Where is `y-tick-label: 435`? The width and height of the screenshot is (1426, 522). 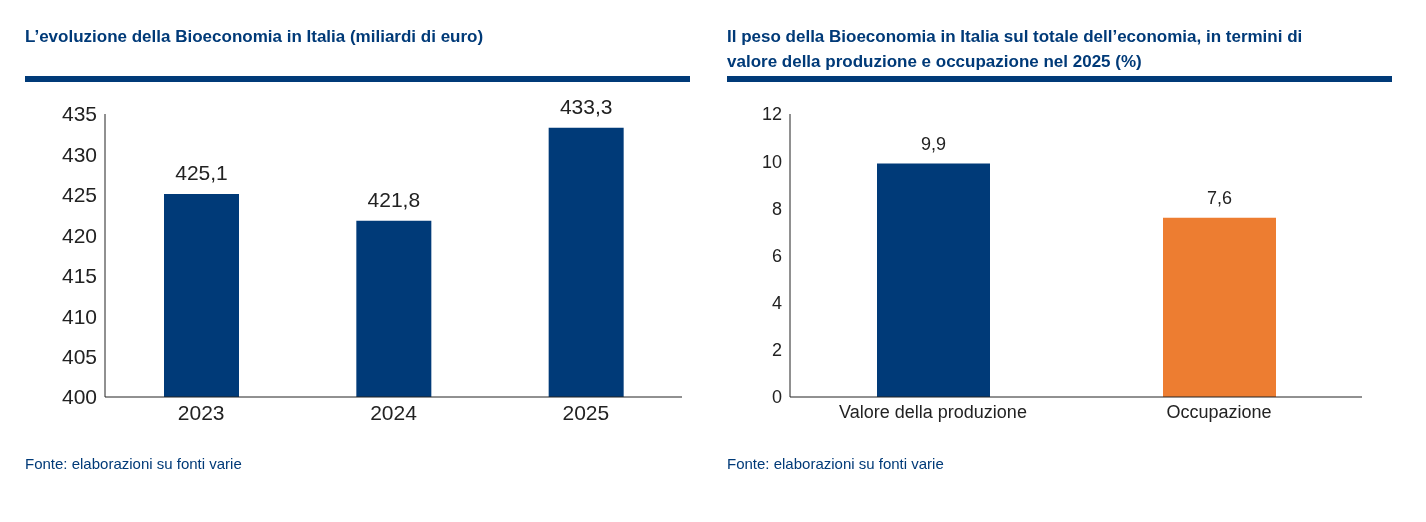
y-tick-label: 435 is located at coordinates (79, 114).